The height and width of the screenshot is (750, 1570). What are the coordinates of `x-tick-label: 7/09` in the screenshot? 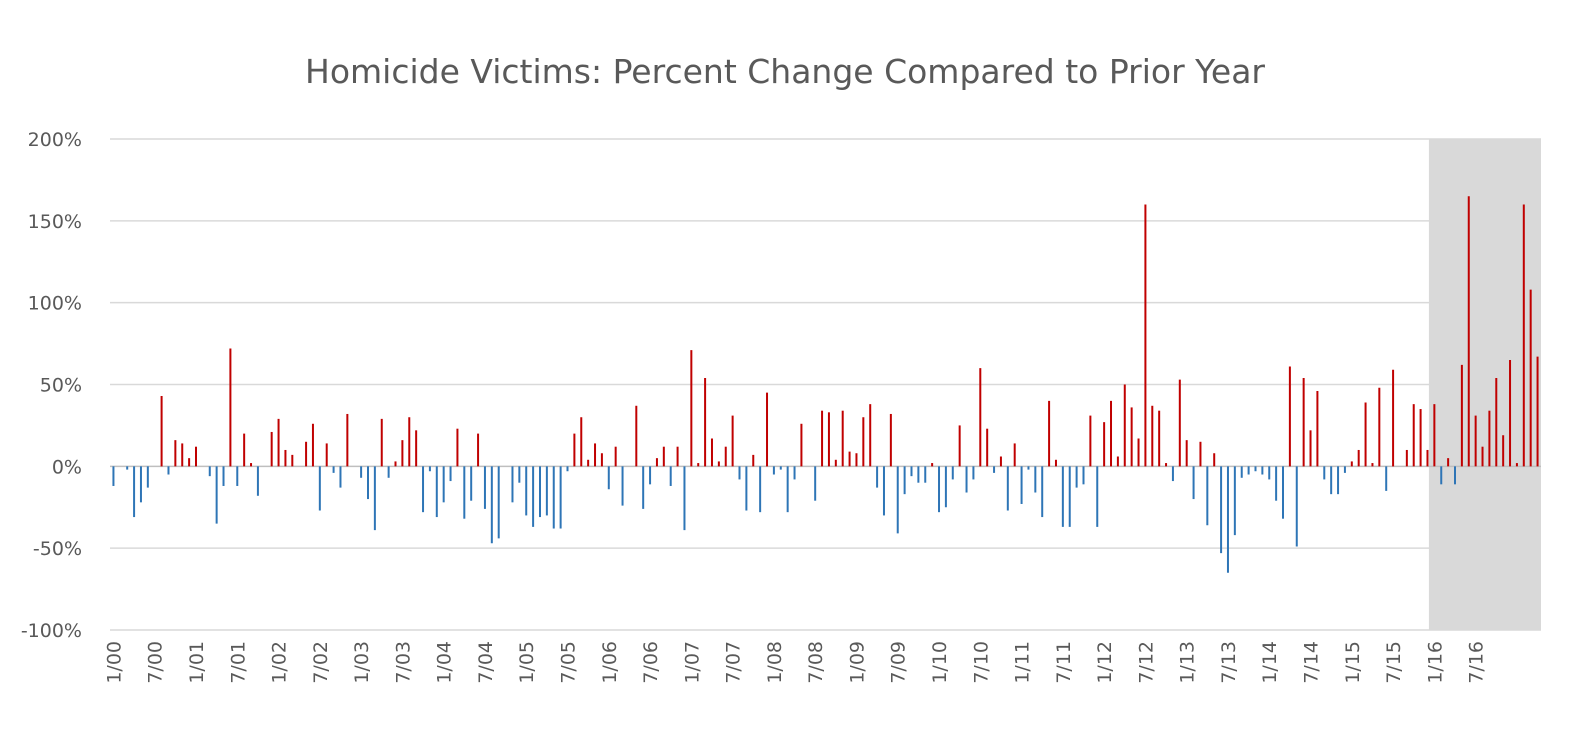 It's located at (899, 662).